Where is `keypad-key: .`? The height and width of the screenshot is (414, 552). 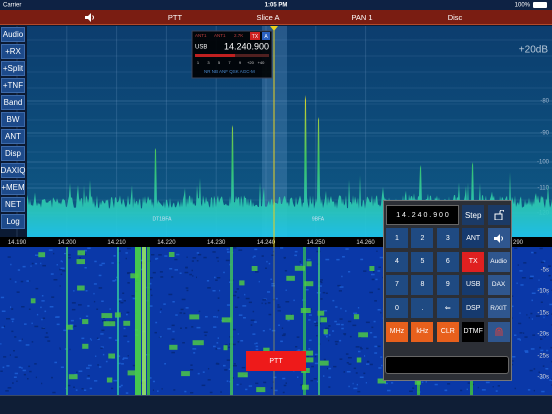
keypad-key: . is located at coordinates (422, 308).